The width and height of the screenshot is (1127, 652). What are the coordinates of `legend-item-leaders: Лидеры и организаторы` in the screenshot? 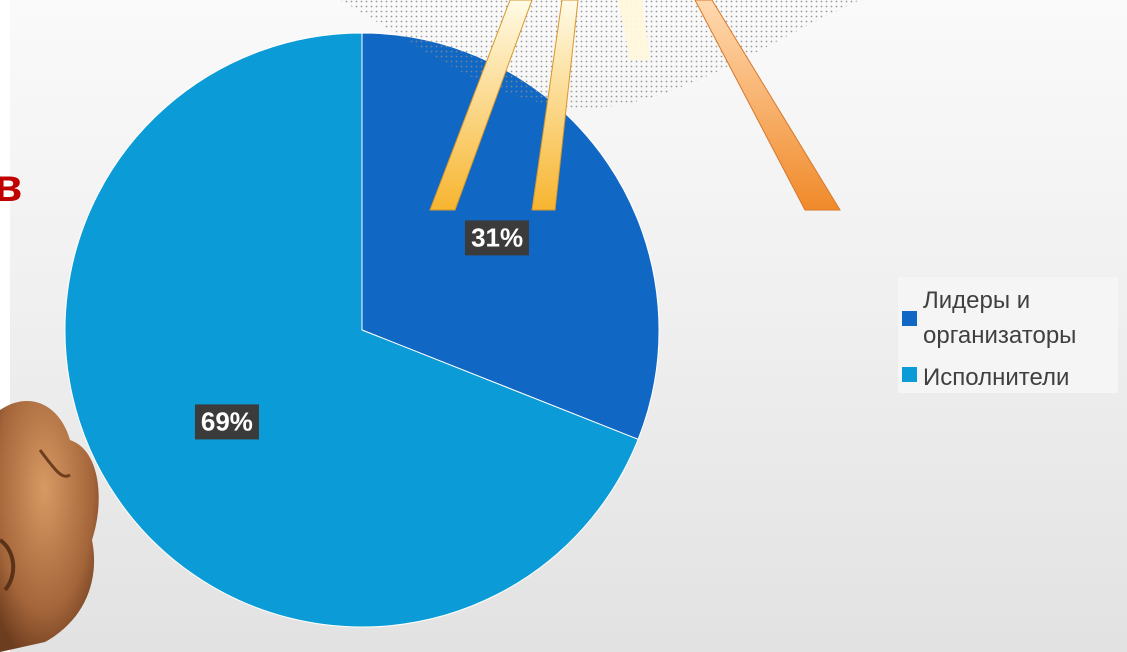 It's located at (1007, 318).